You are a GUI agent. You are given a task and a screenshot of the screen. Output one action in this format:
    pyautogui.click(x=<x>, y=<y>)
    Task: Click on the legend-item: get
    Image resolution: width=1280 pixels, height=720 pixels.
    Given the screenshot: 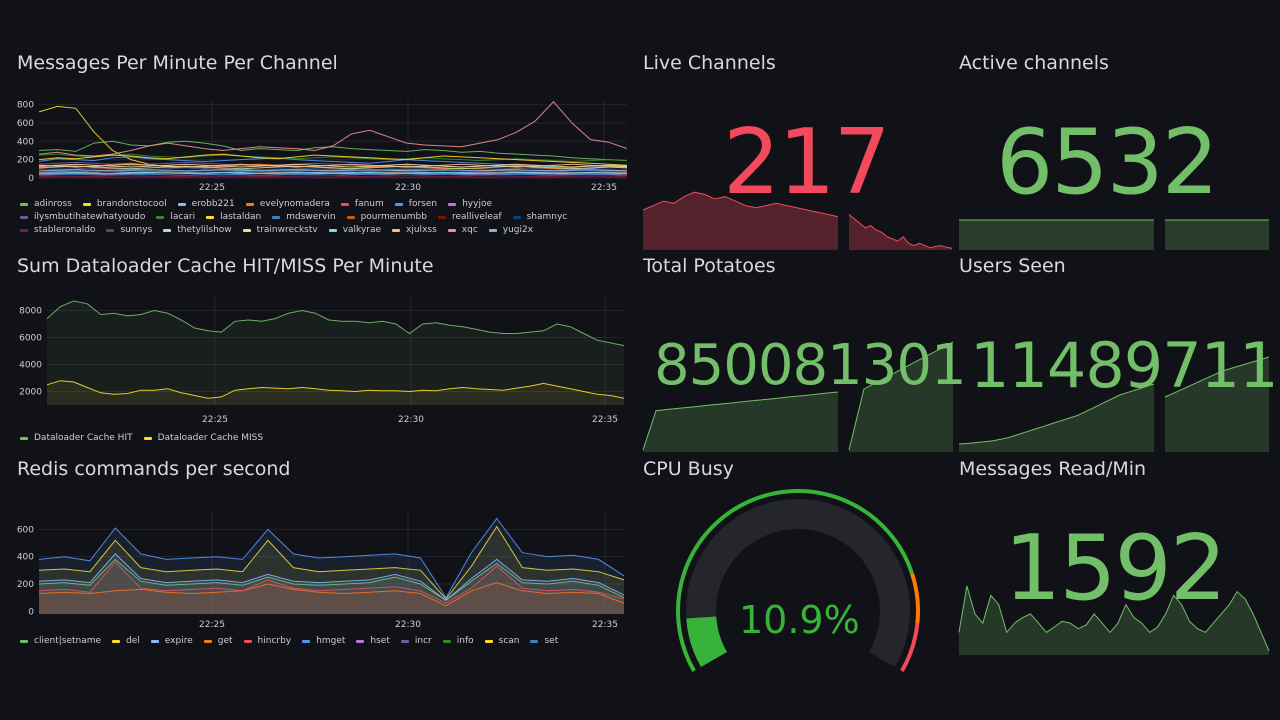 What is the action you would take?
    pyautogui.click(x=218, y=641)
    